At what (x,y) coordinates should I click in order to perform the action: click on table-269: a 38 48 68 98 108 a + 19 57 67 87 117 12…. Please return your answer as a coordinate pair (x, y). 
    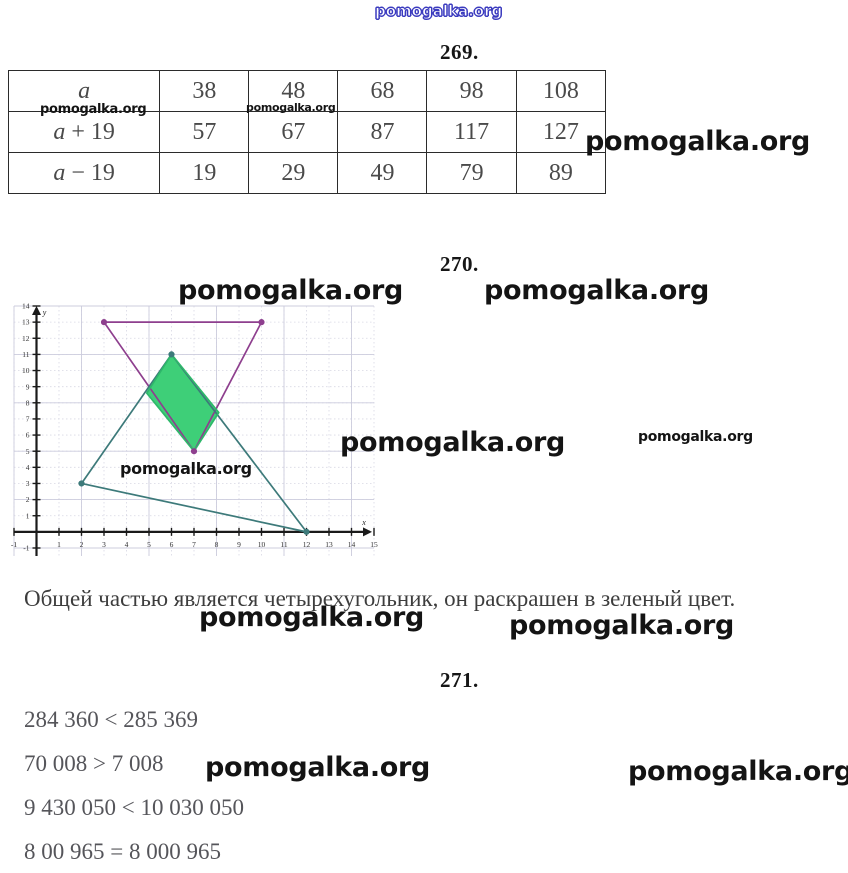
    Looking at the image, I should click on (307, 132).